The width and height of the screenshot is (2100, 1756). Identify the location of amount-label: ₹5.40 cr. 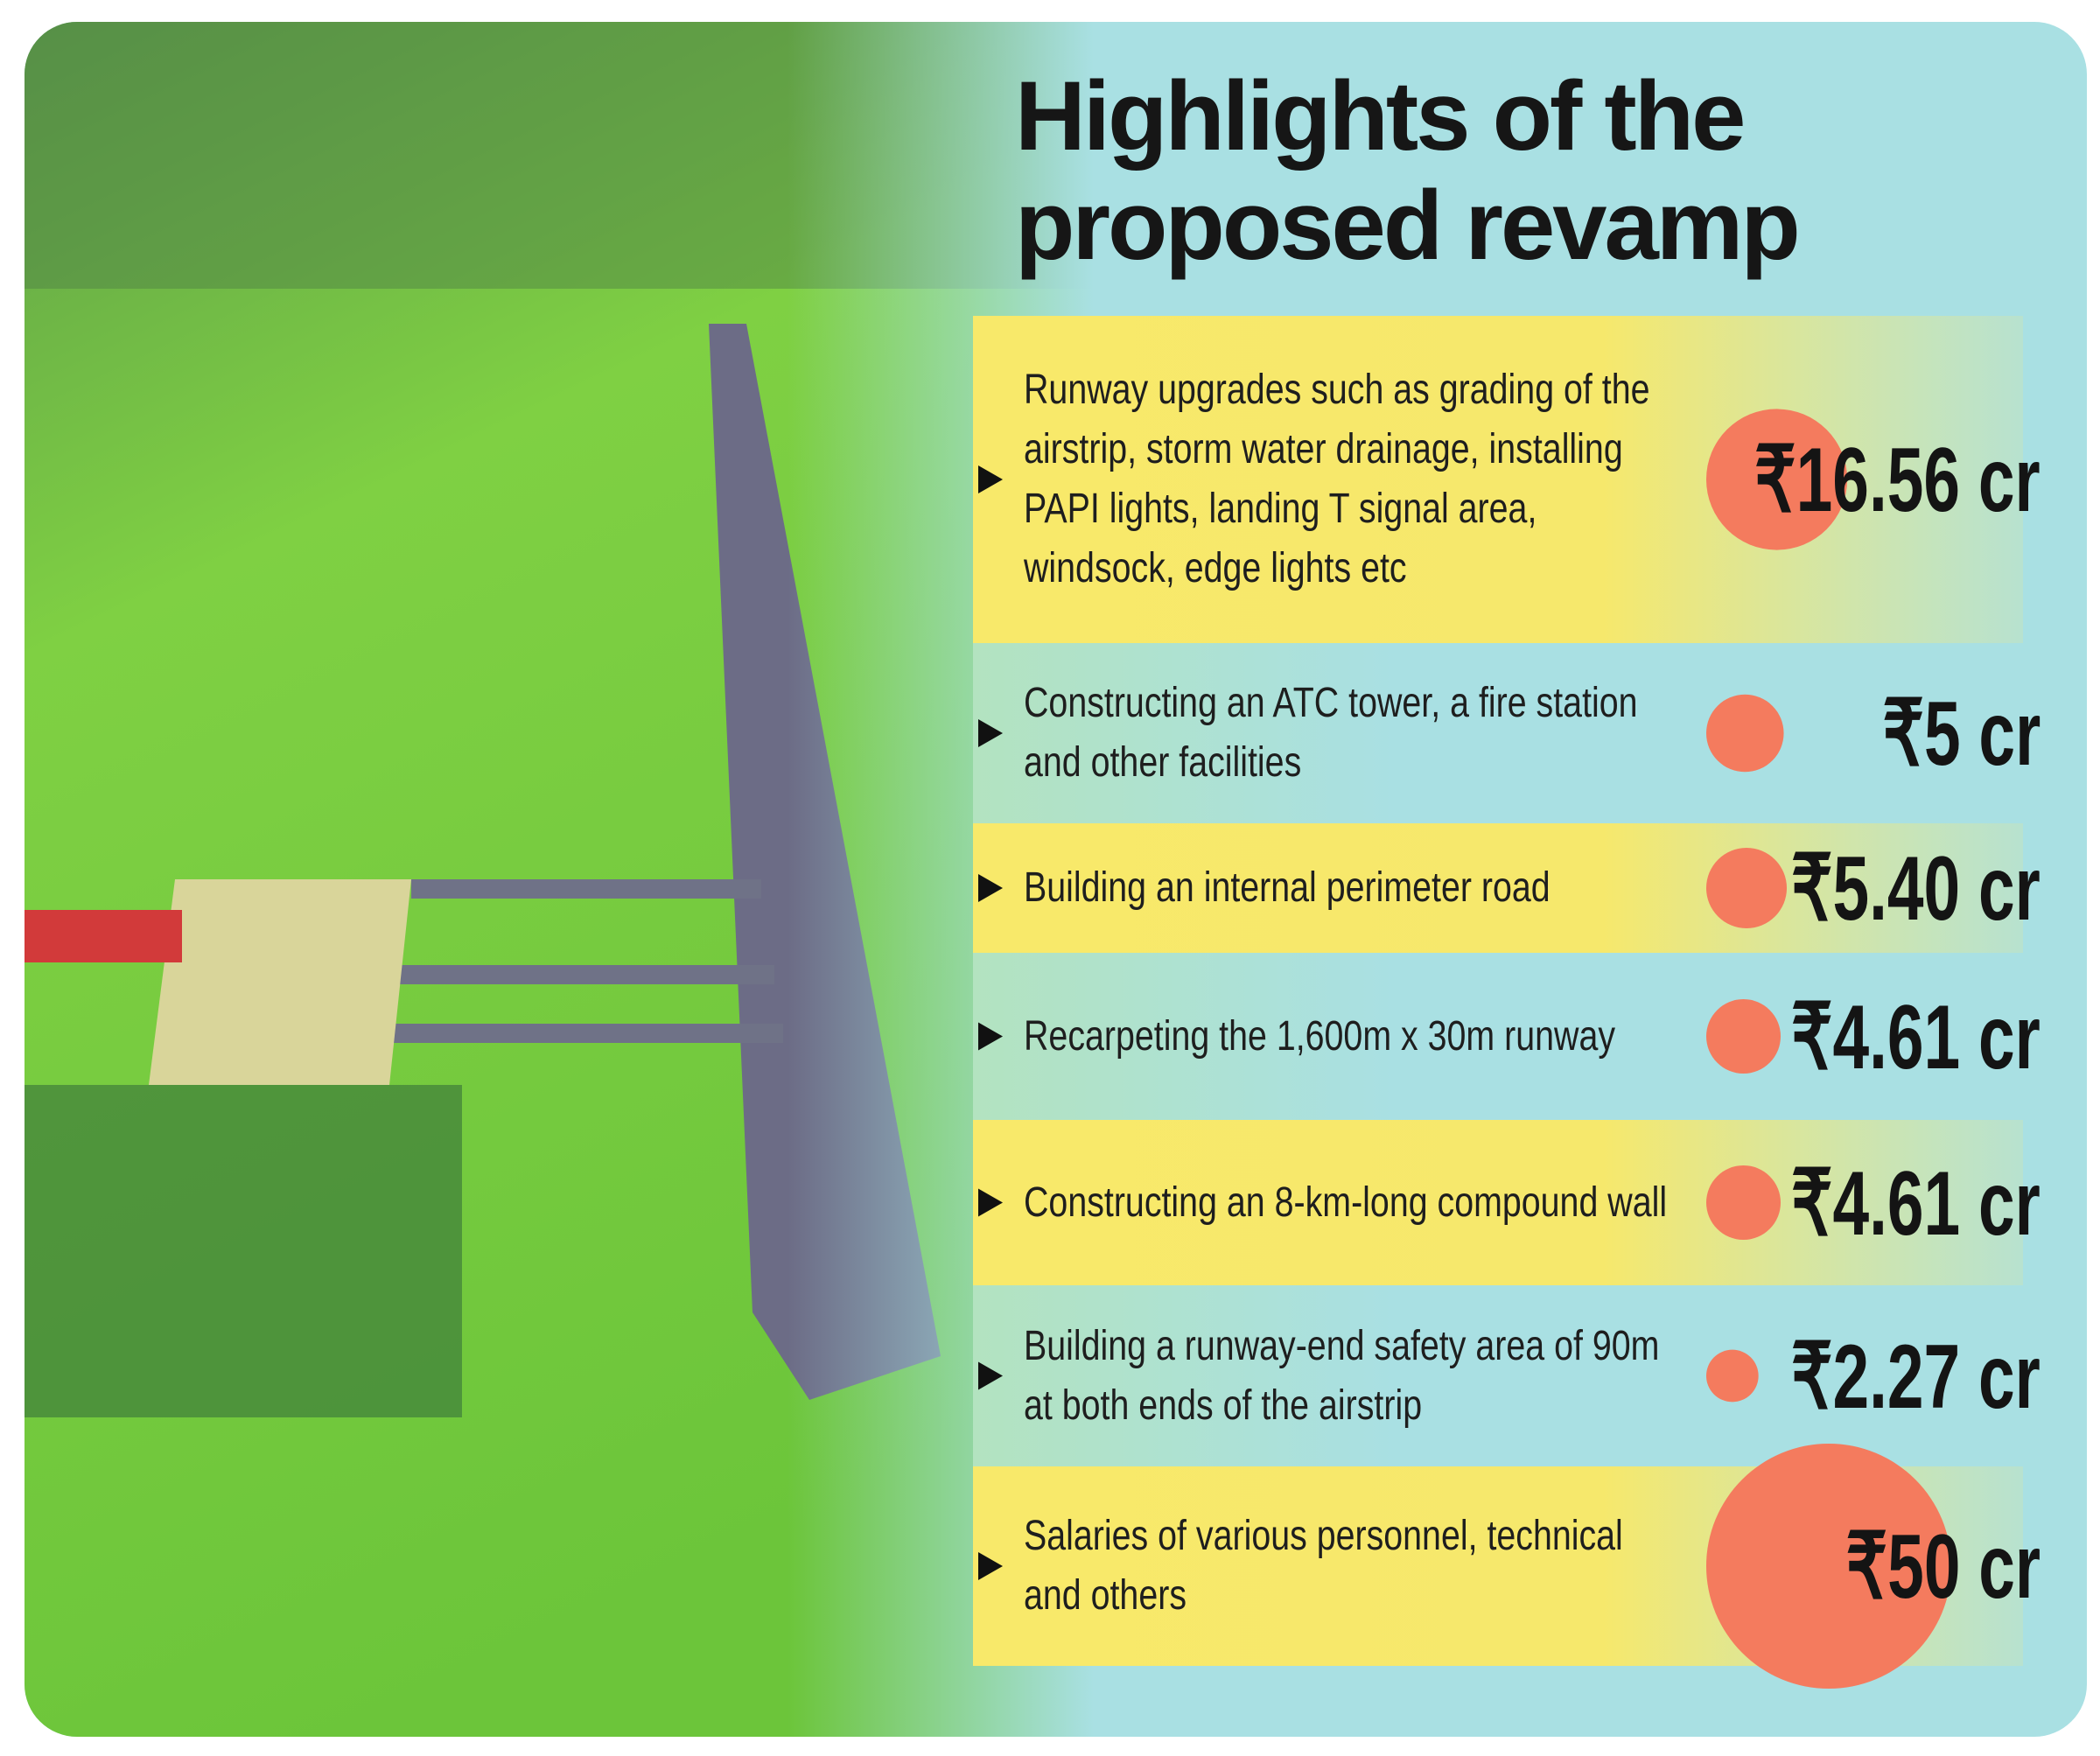
(1915, 889).